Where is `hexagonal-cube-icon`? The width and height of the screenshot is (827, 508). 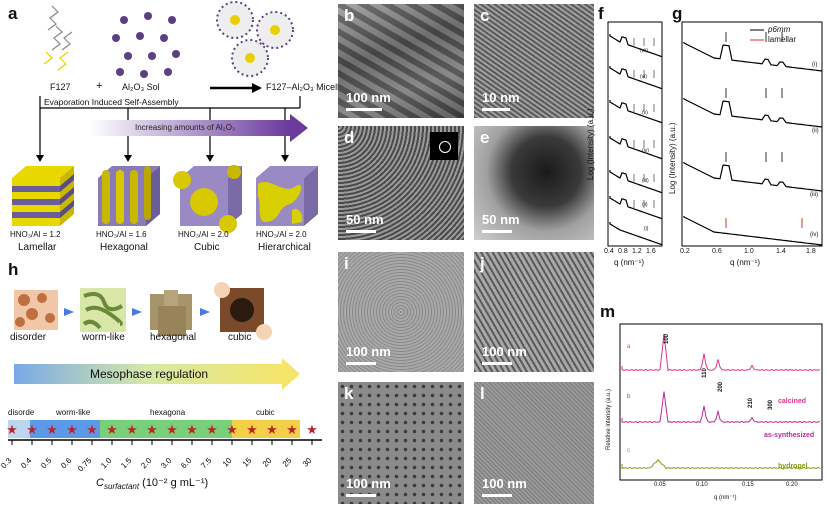 hexagonal-cube-icon is located at coordinates (129, 196).